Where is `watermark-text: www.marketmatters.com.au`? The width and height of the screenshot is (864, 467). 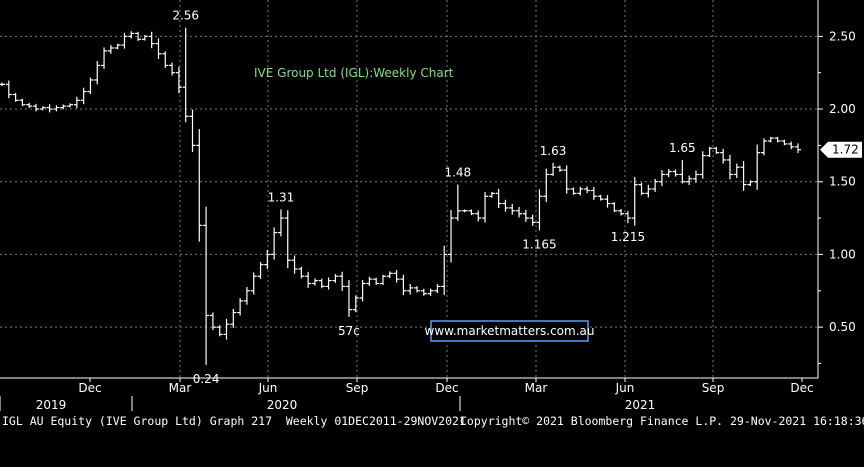
watermark-text: www.marketmatters.com.au is located at coordinates (510, 331).